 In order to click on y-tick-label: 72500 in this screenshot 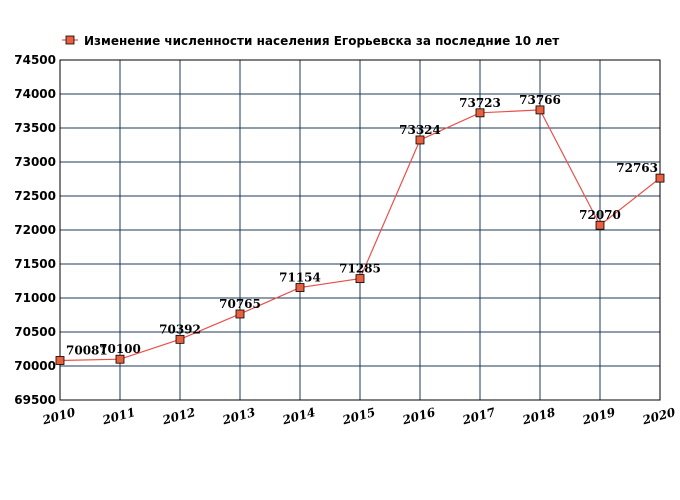, I will do `click(35, 196)`.